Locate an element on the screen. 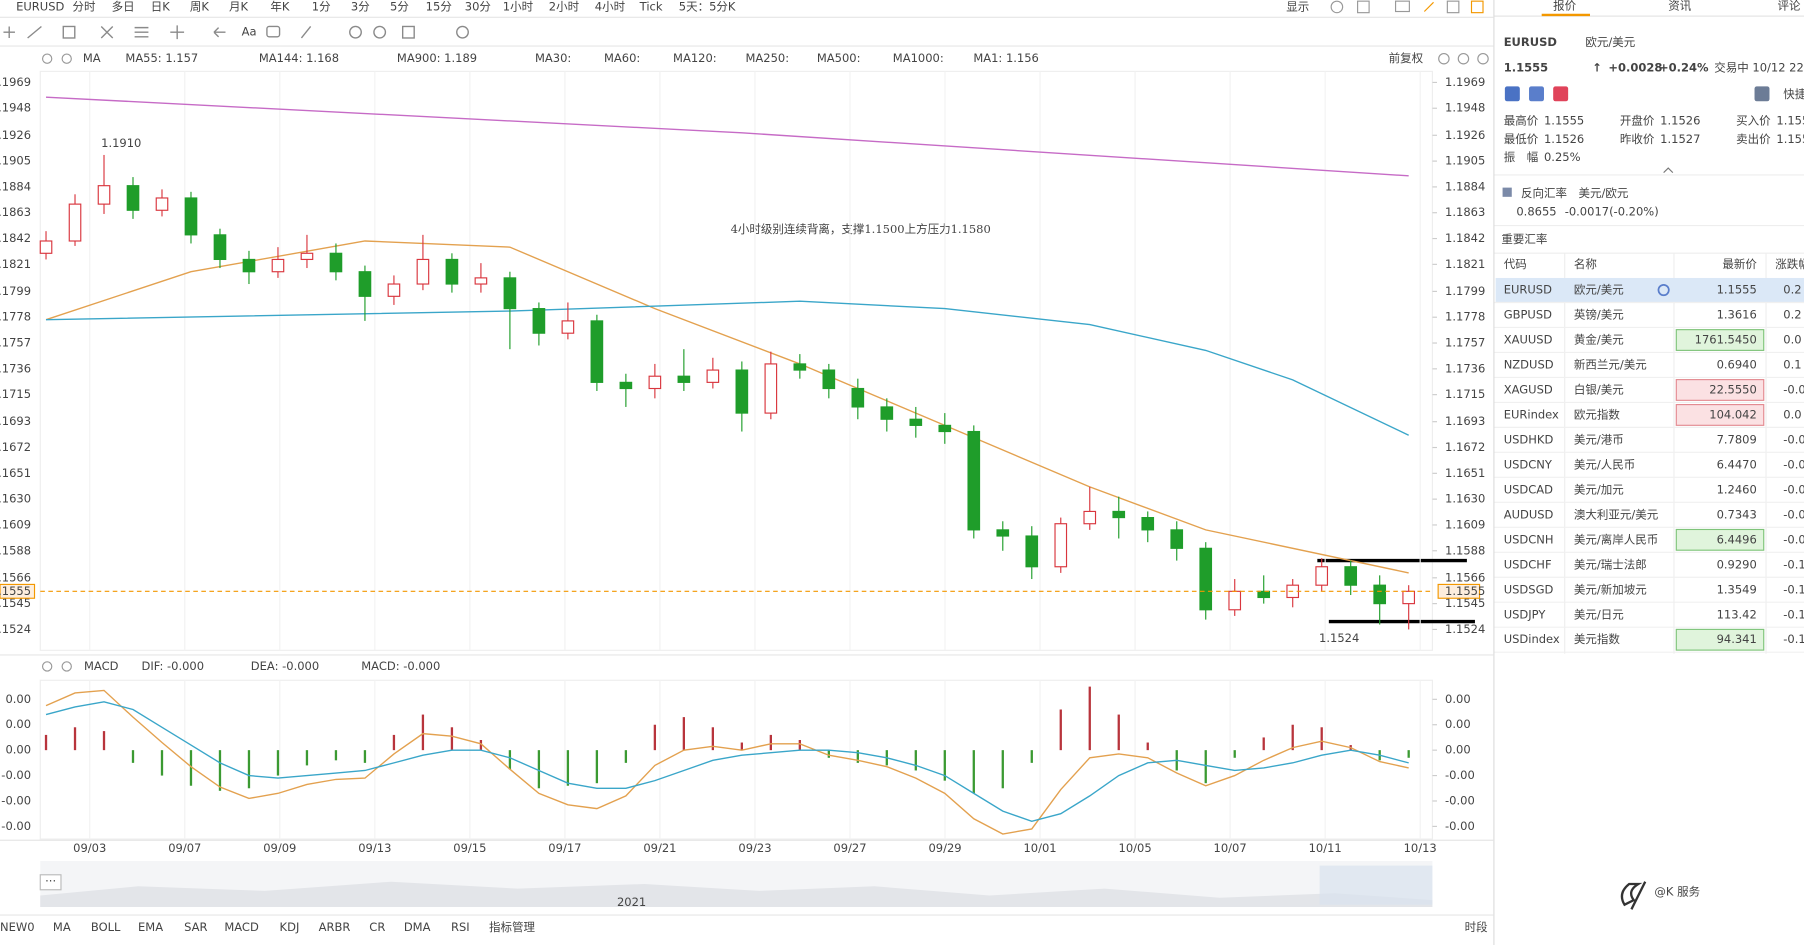 This screenshot has height=945, width=1804. navigator-menu is located at coordinates (50, 882).